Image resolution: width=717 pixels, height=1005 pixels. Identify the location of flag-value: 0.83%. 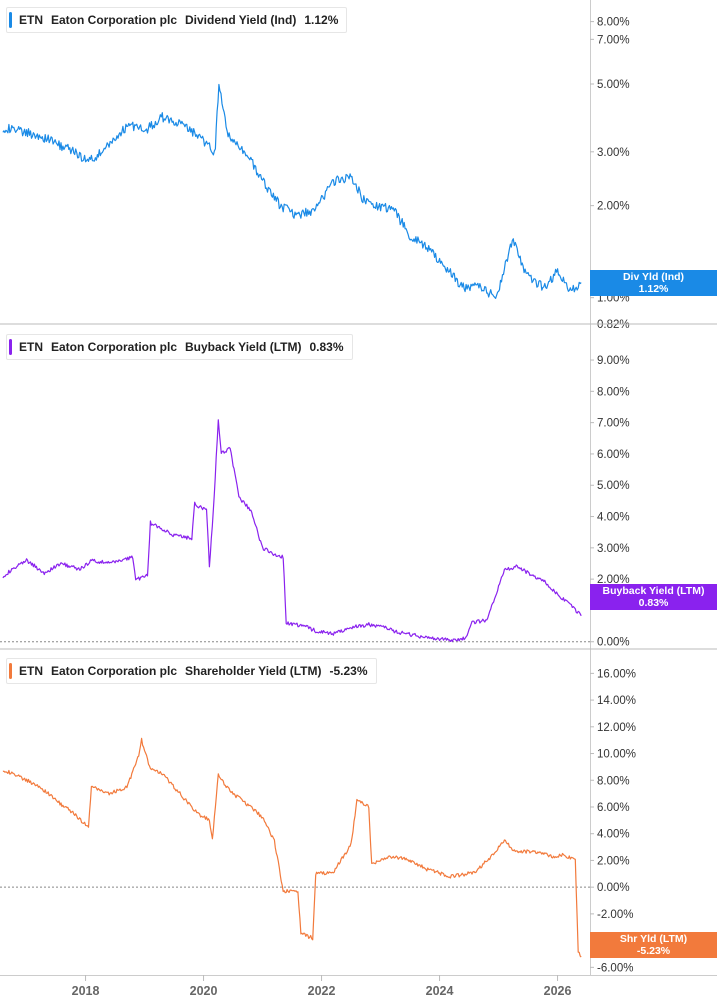
(653, 603).